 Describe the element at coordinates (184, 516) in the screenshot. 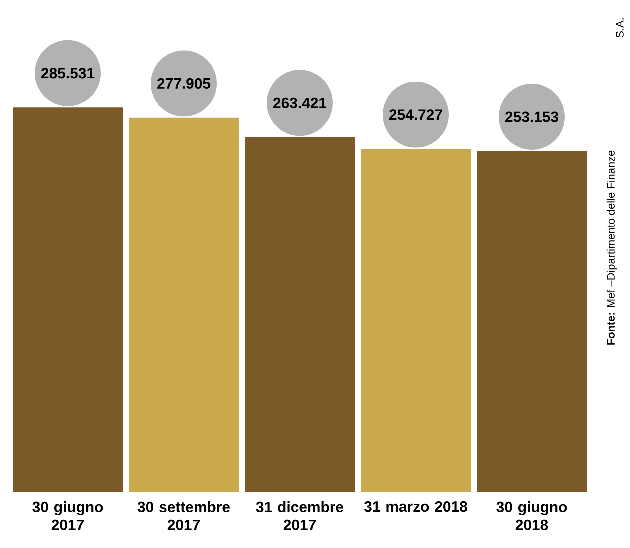

I see `x-tick-label: 30 settembre 2017` at that location.